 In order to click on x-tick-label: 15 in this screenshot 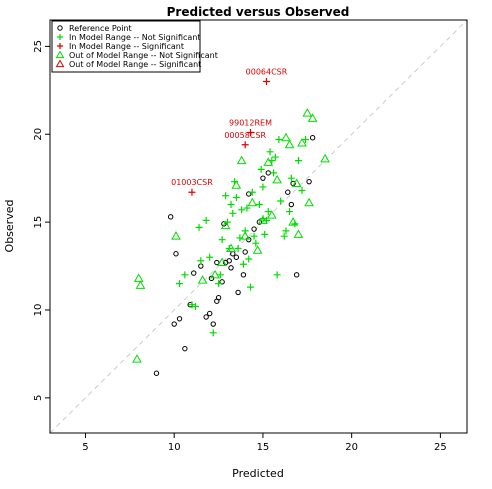, I will do `click(263, 447)`.